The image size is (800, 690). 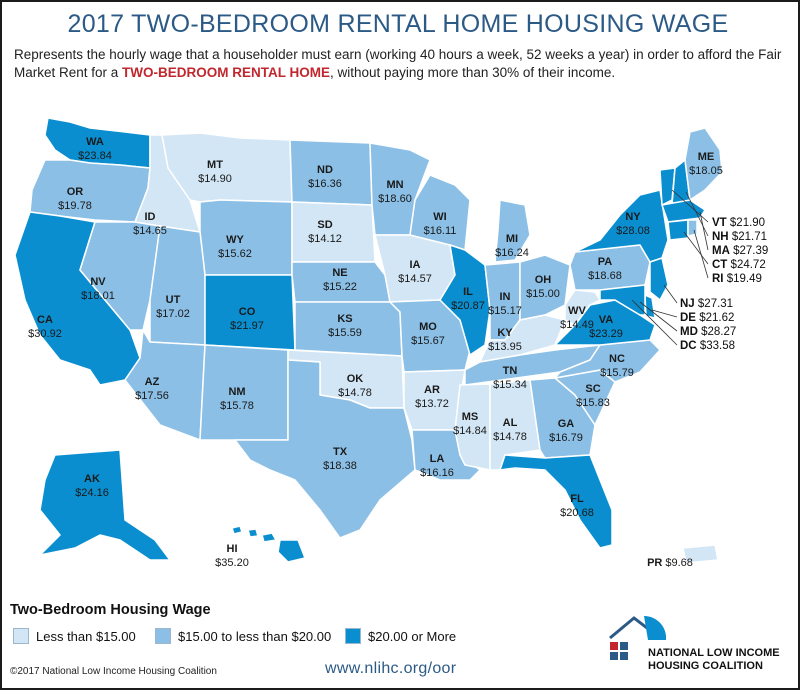 What do you see at coordinates (505, 333) in the screenshot?
I see `svg-text: KY` at bounding box center [505, 333].